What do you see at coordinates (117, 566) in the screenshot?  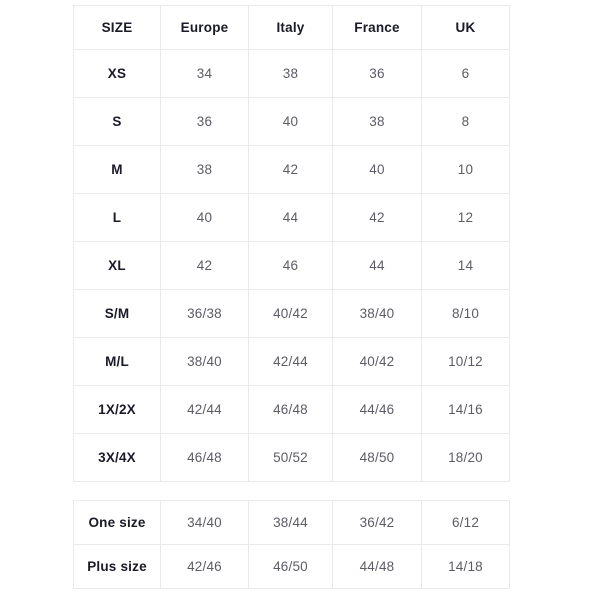 I see `row-label-plus-size: Plus size` at bounding box center [117, 566].